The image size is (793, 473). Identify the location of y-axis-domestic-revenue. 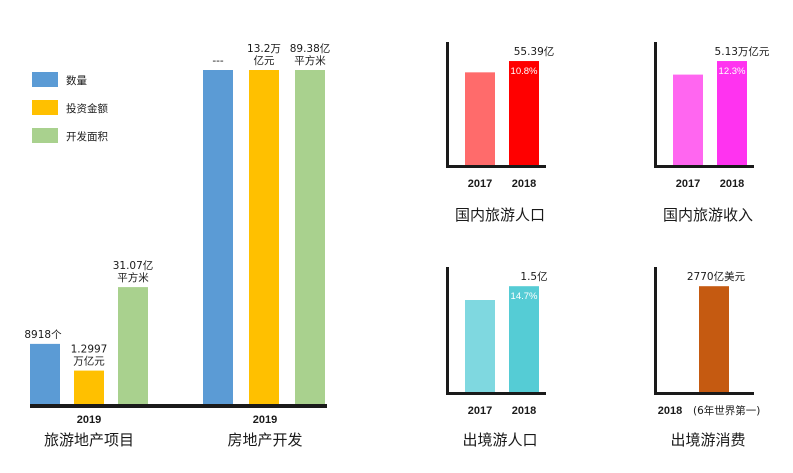
(655, 105).